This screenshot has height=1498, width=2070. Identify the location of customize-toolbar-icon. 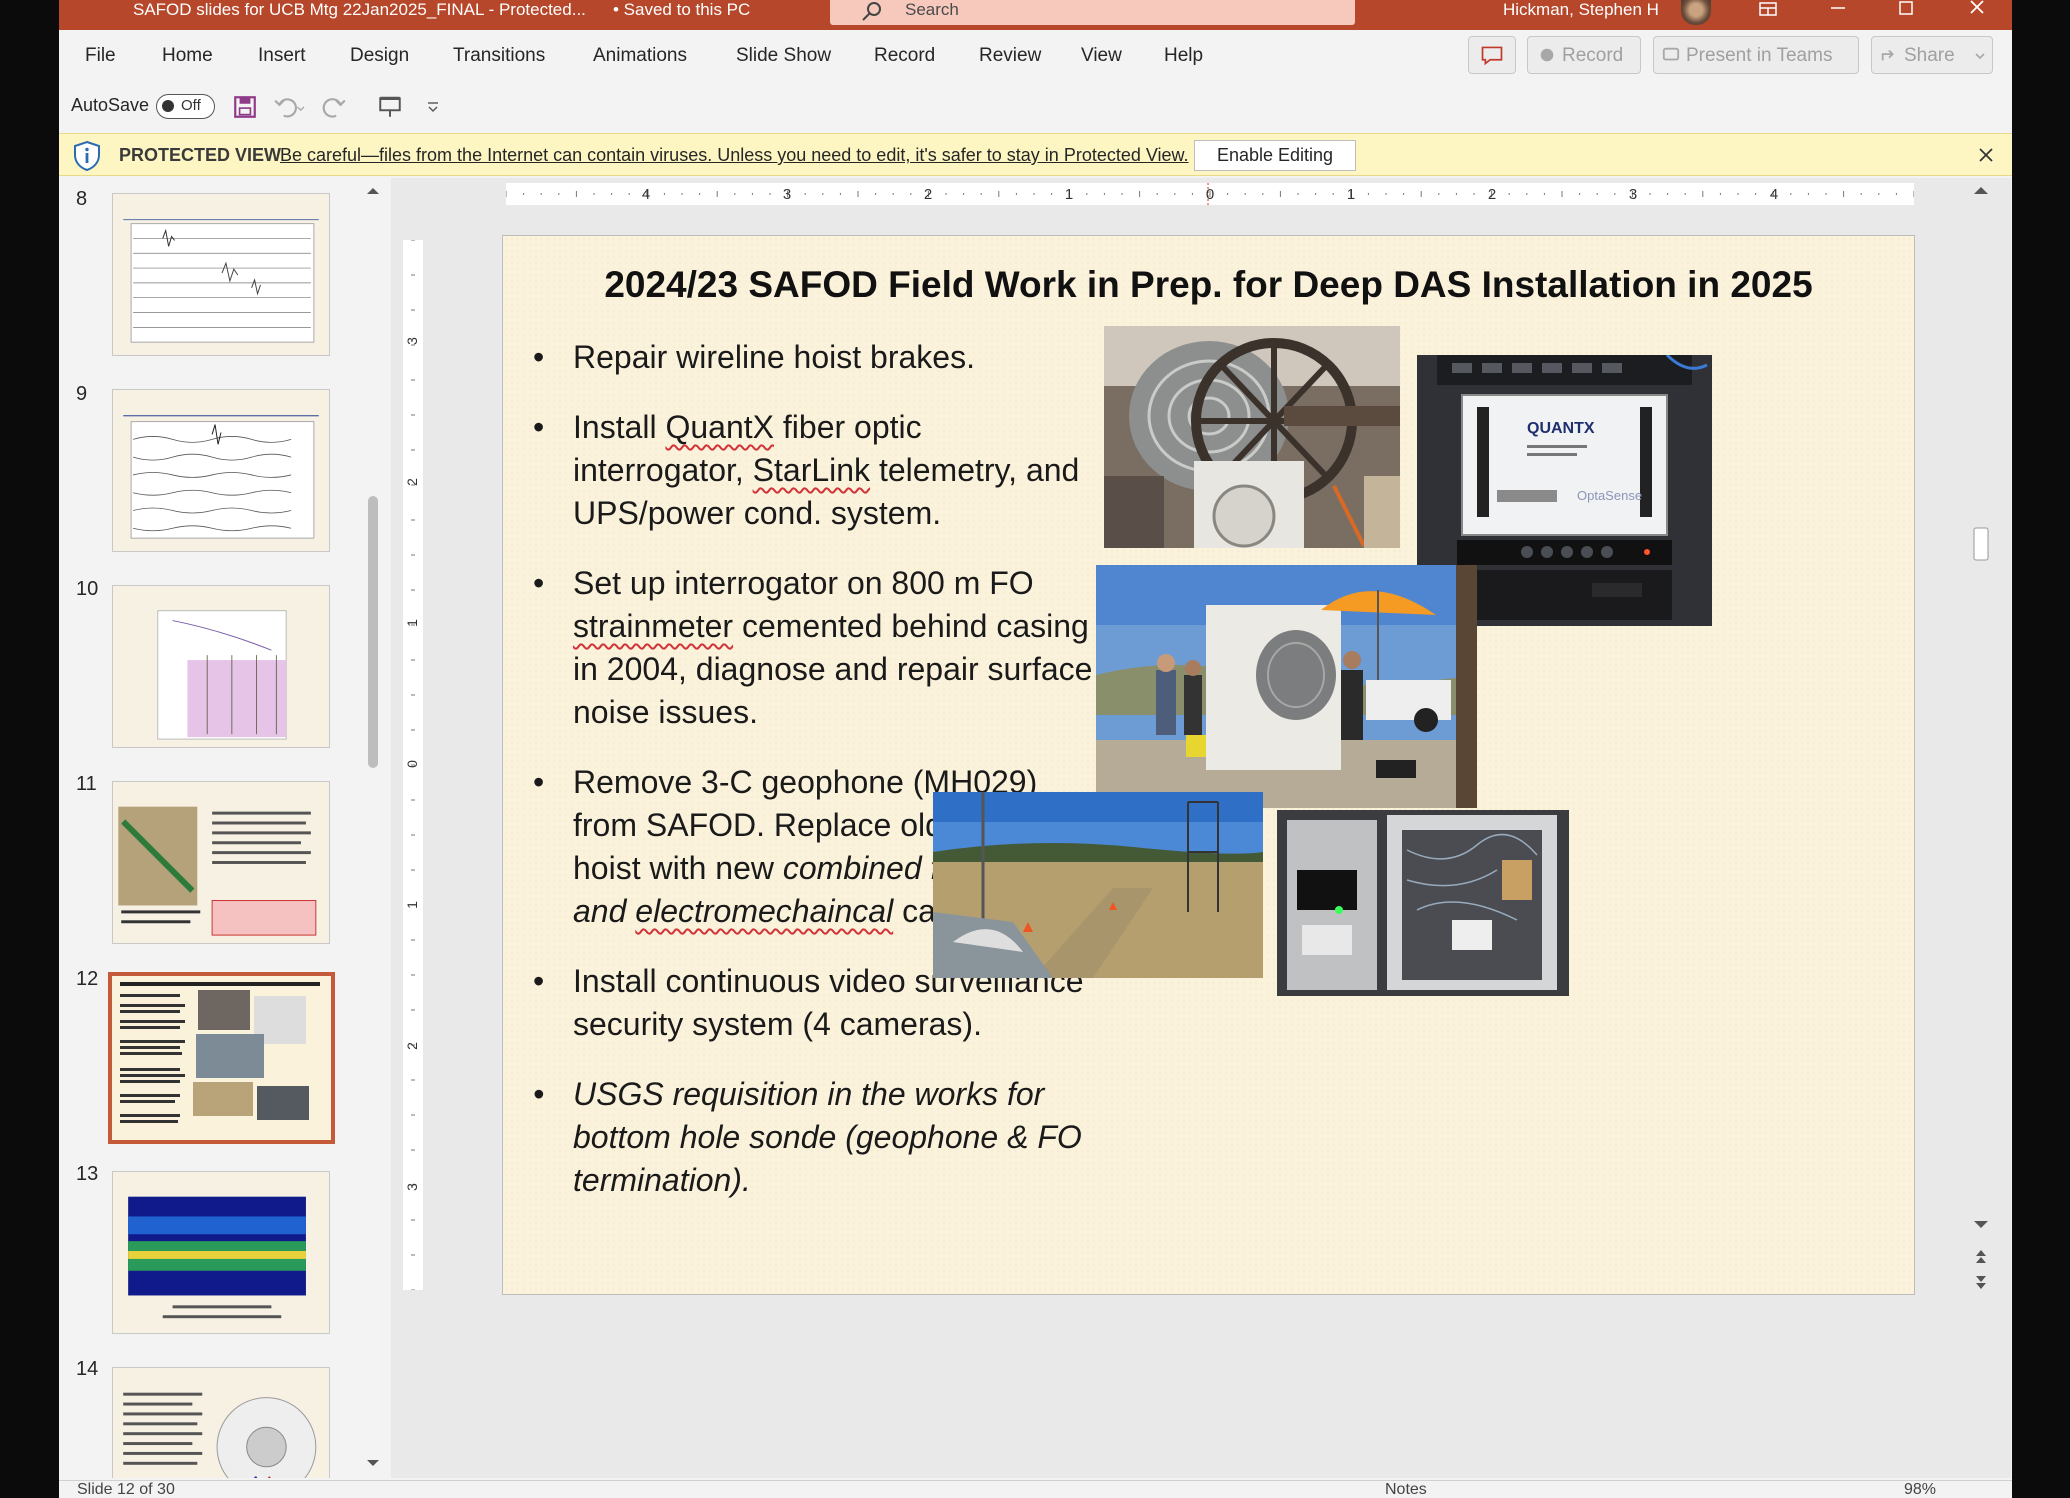
(433, 107).